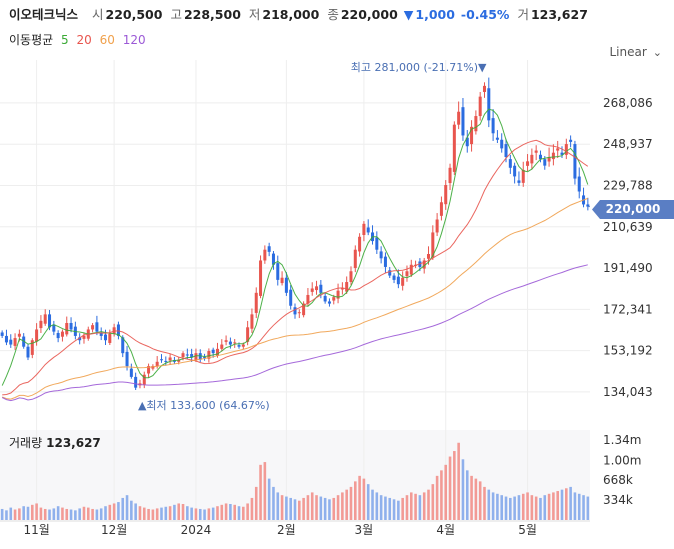 The height and width of the screenshot is (549, 674). I want to click on scale-selector: Linear ⌄, so click(635, 52).